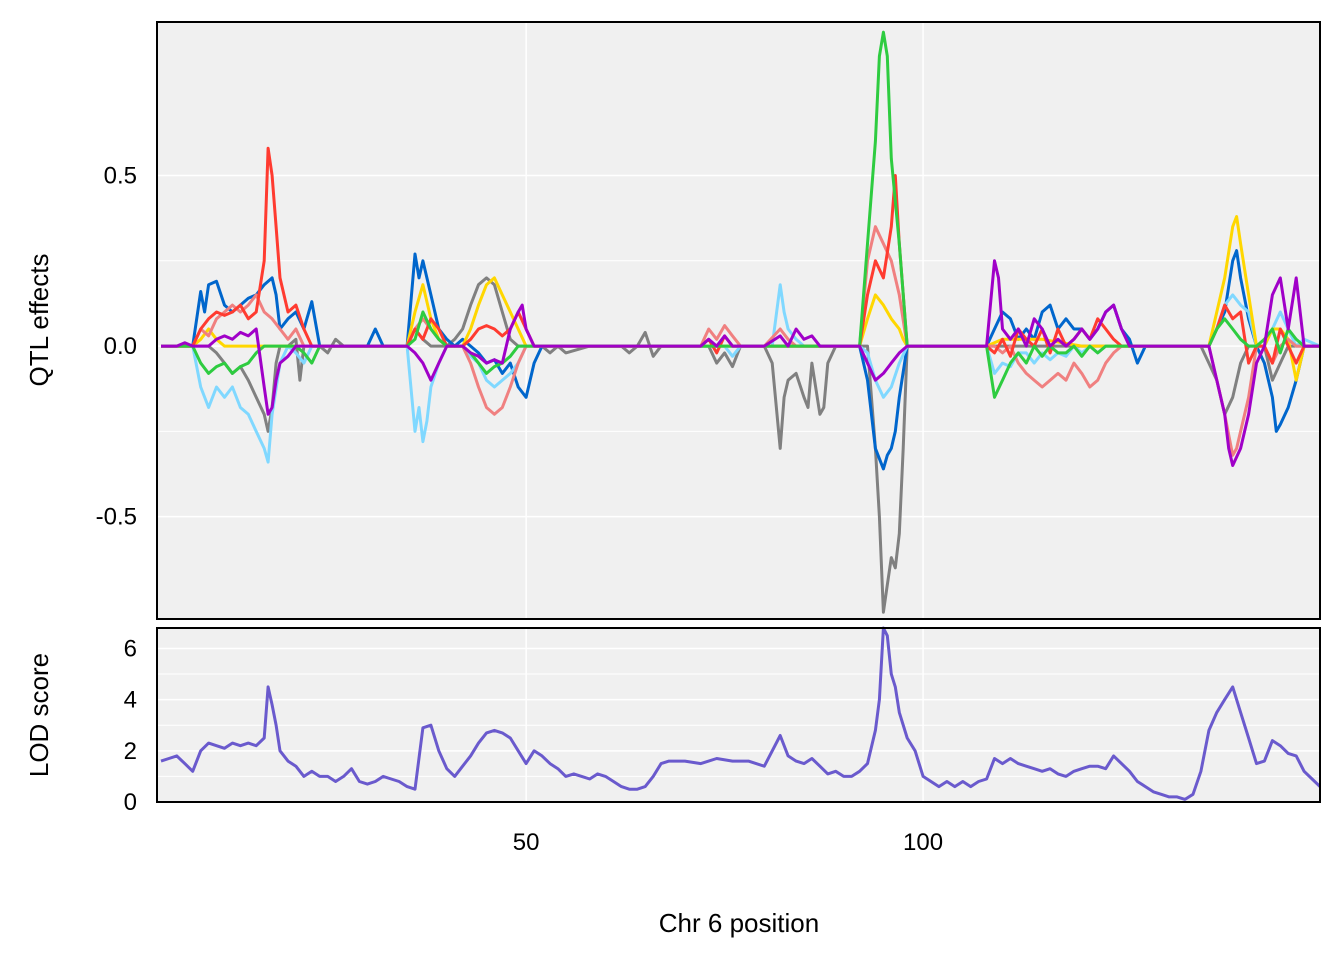 This screenshot has height=960, width=1344. I want to click on lod-y-tick-label: 4, so click(130, 700).